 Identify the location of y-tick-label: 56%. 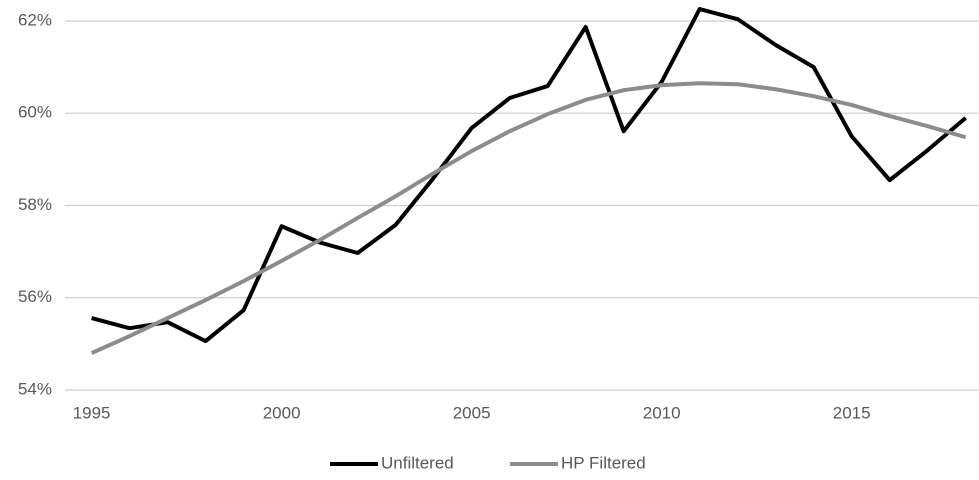
(35, 296).